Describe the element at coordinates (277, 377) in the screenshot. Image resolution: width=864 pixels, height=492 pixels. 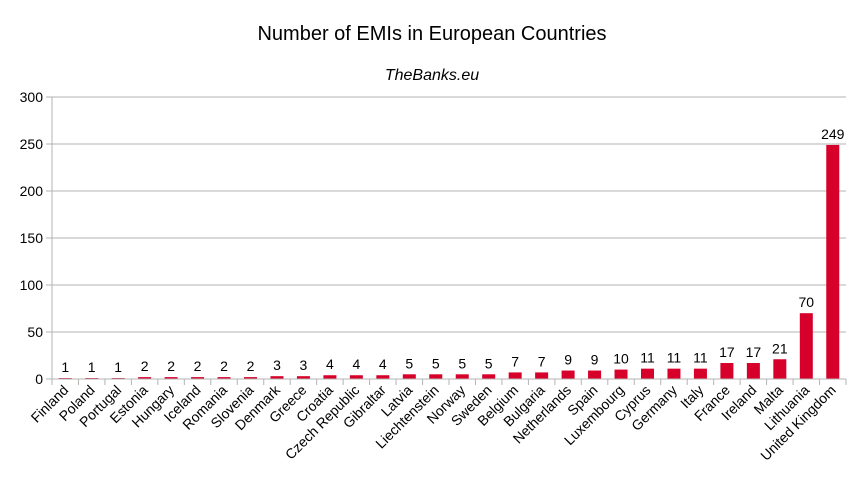
I see `bar-denmark` at that location.